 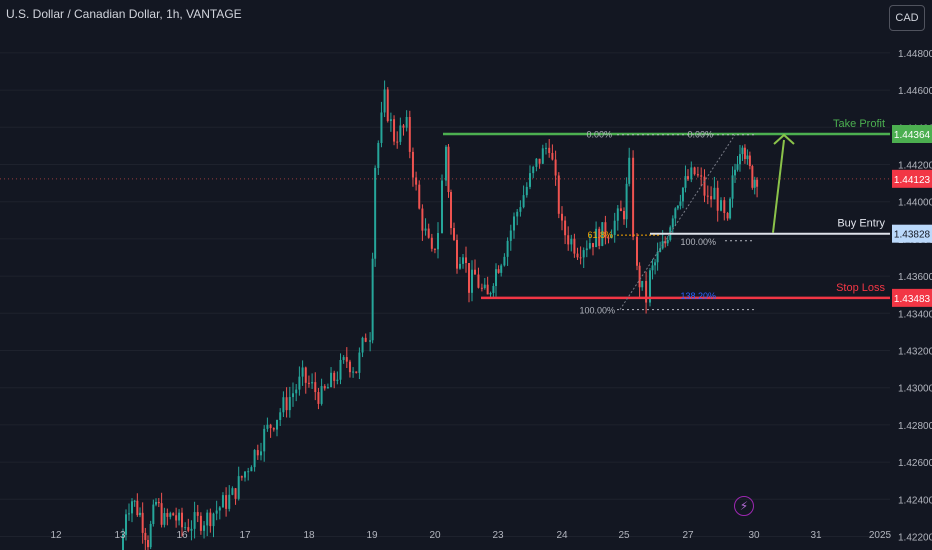 I want to click on x-tick-label: 25, so click(x=624, y=535).